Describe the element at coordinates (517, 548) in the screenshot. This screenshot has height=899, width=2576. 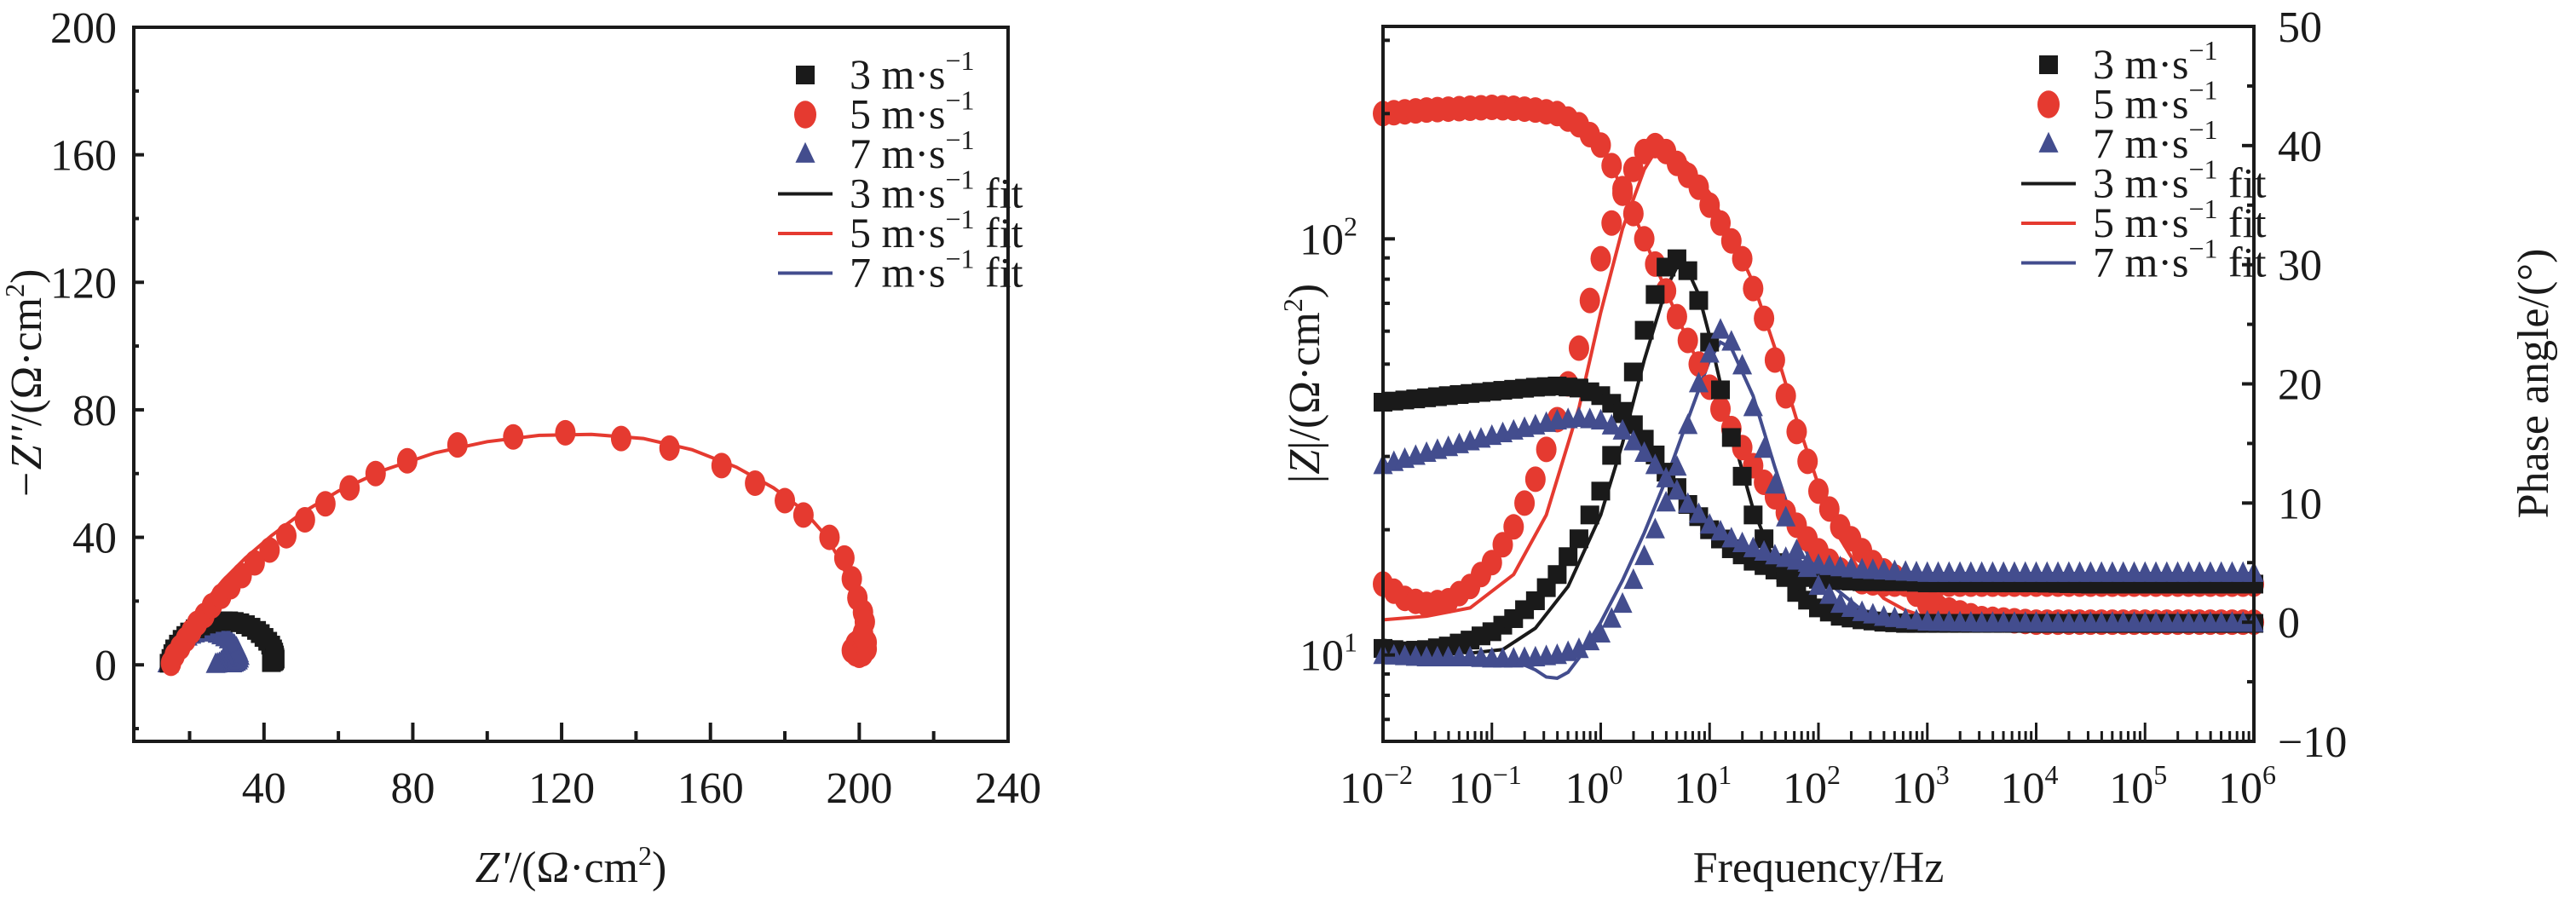
I see `nyquist-series-layer` at that location.